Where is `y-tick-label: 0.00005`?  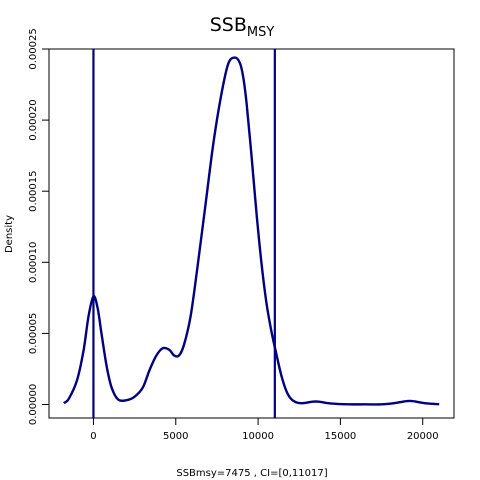
y-tick-label: 0.00005 is located at coordinates (33, 333).